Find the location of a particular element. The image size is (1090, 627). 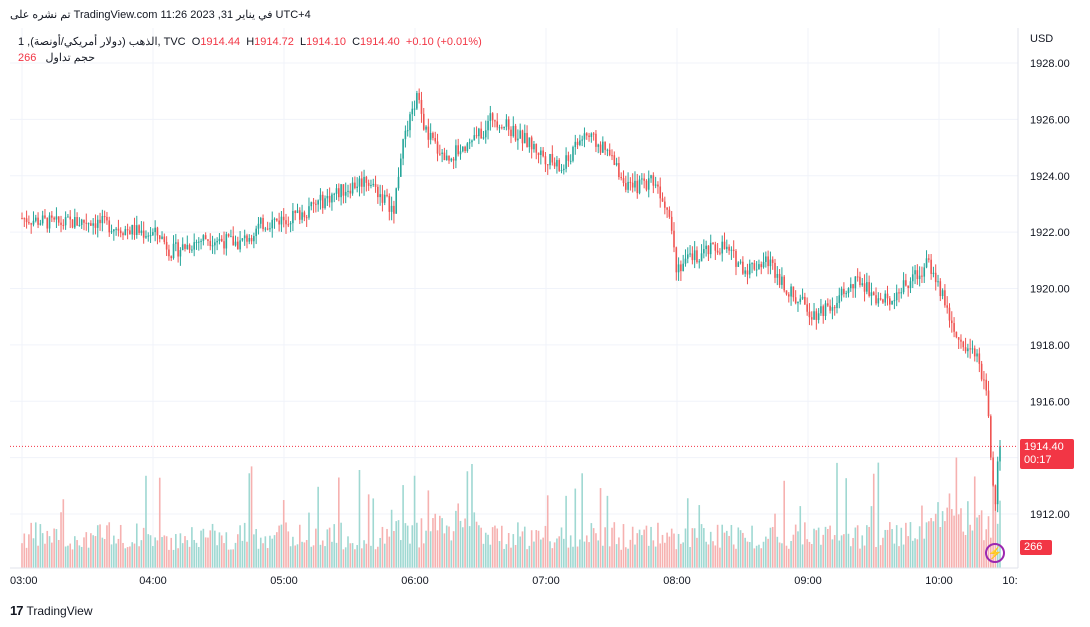

symbol-name: الذهب (دولار أمريكي/أونصة), 1, TVC is located at coordinates (102, 42).